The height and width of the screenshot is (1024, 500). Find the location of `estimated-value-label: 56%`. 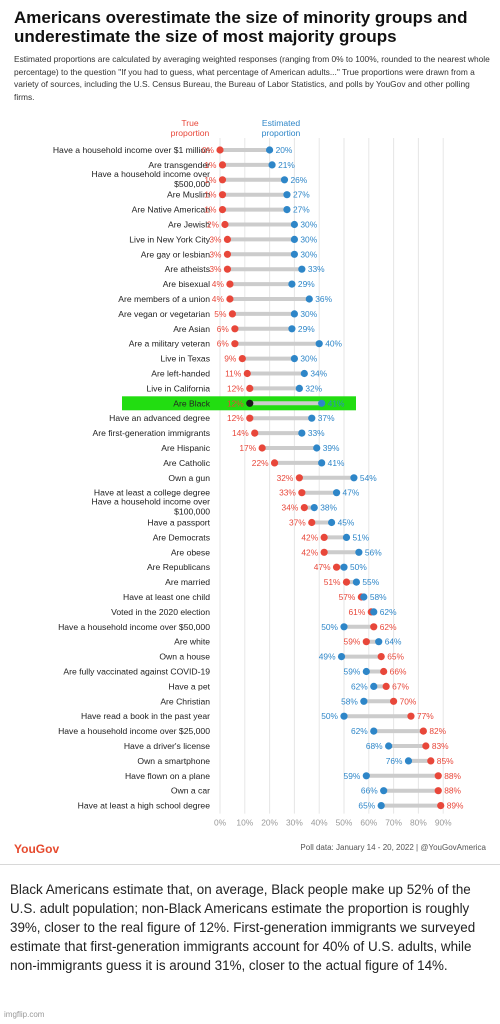

estimated-value-label: 56% is located at coordinates (373, 552).